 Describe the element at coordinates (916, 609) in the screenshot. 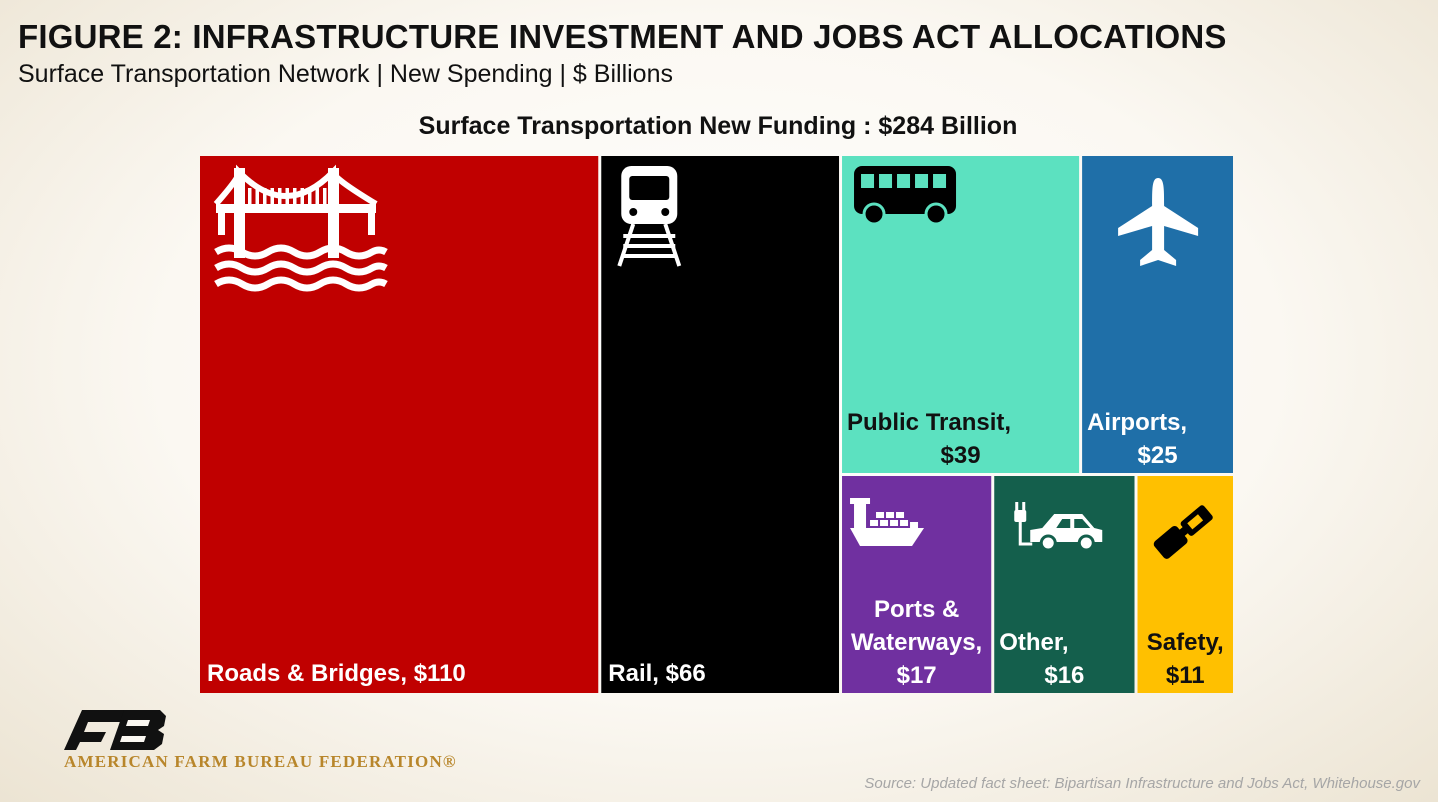

I see `tile-label-ports-waterways: Ports &` at that location.